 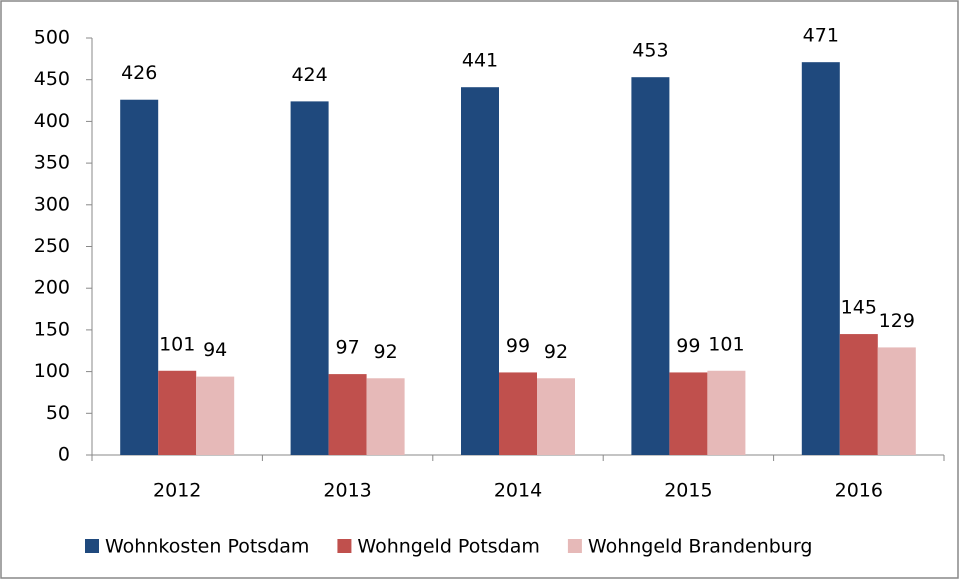 What do you see at coordinates (177, 491) in the screenshot?
I see `x-tick-label: 2012` at bounding box center [177, 491].